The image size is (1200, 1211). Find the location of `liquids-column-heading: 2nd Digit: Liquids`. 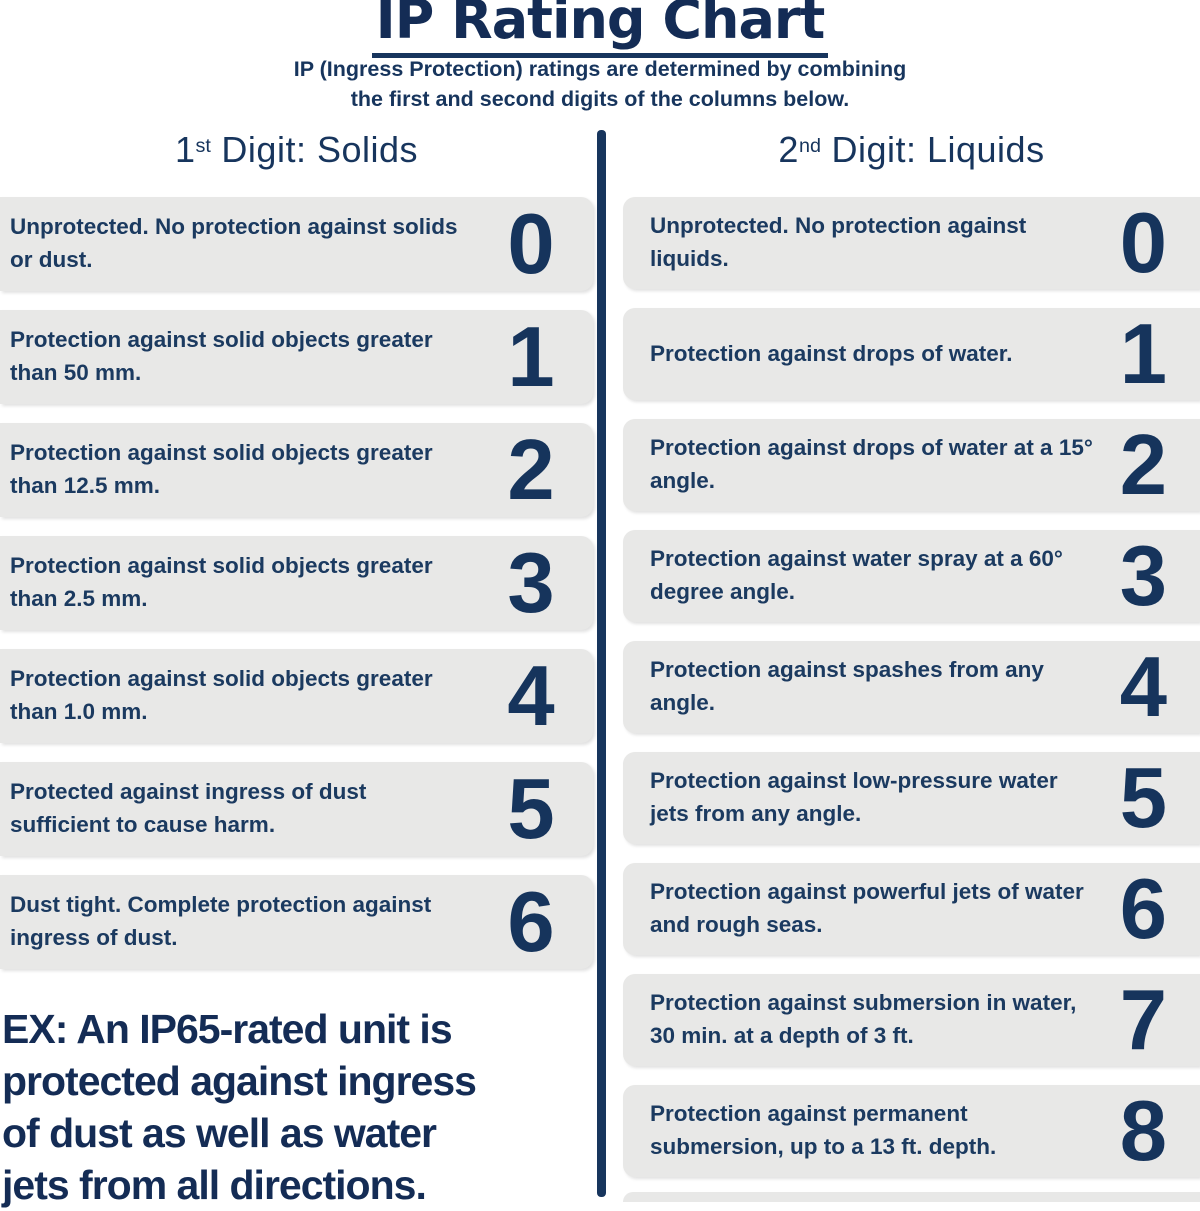

liquids-column-heading: 2nd Digit: Liquids is located at coordinates (911, 150).